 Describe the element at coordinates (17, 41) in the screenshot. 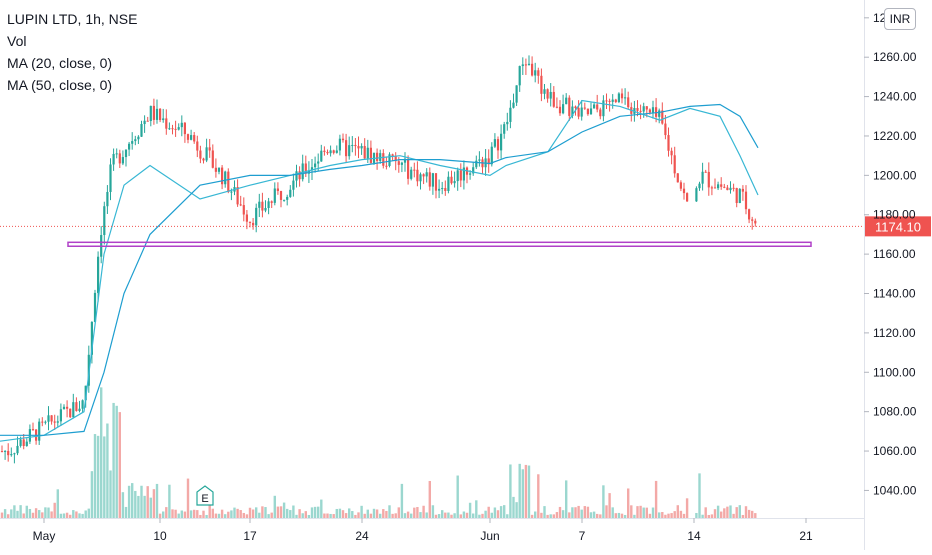

I see `legend-volume: Vol` at that location.